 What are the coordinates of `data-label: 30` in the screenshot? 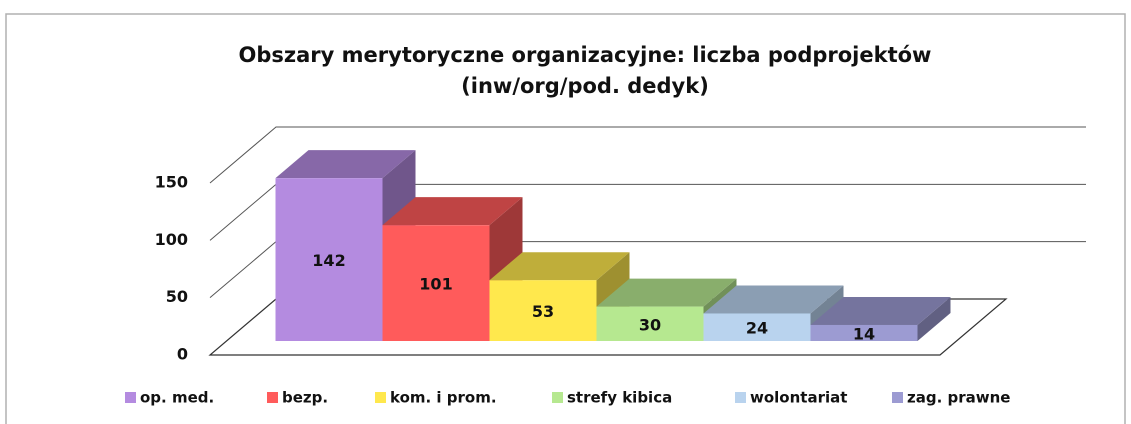 It's located at (650, 324).